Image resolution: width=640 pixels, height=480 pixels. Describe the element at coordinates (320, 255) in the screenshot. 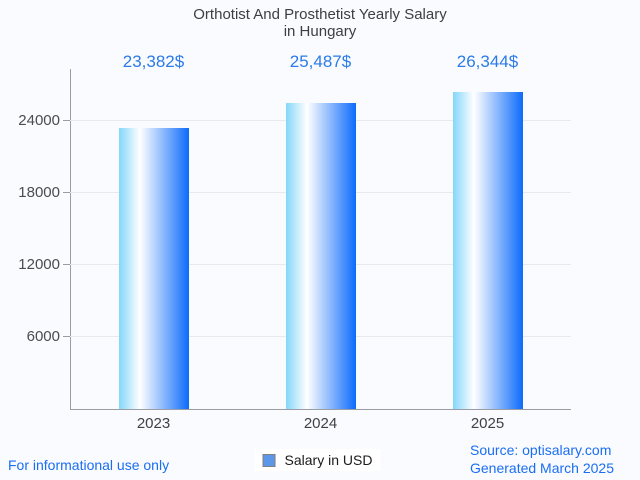

I see `bar-2024` at that location.